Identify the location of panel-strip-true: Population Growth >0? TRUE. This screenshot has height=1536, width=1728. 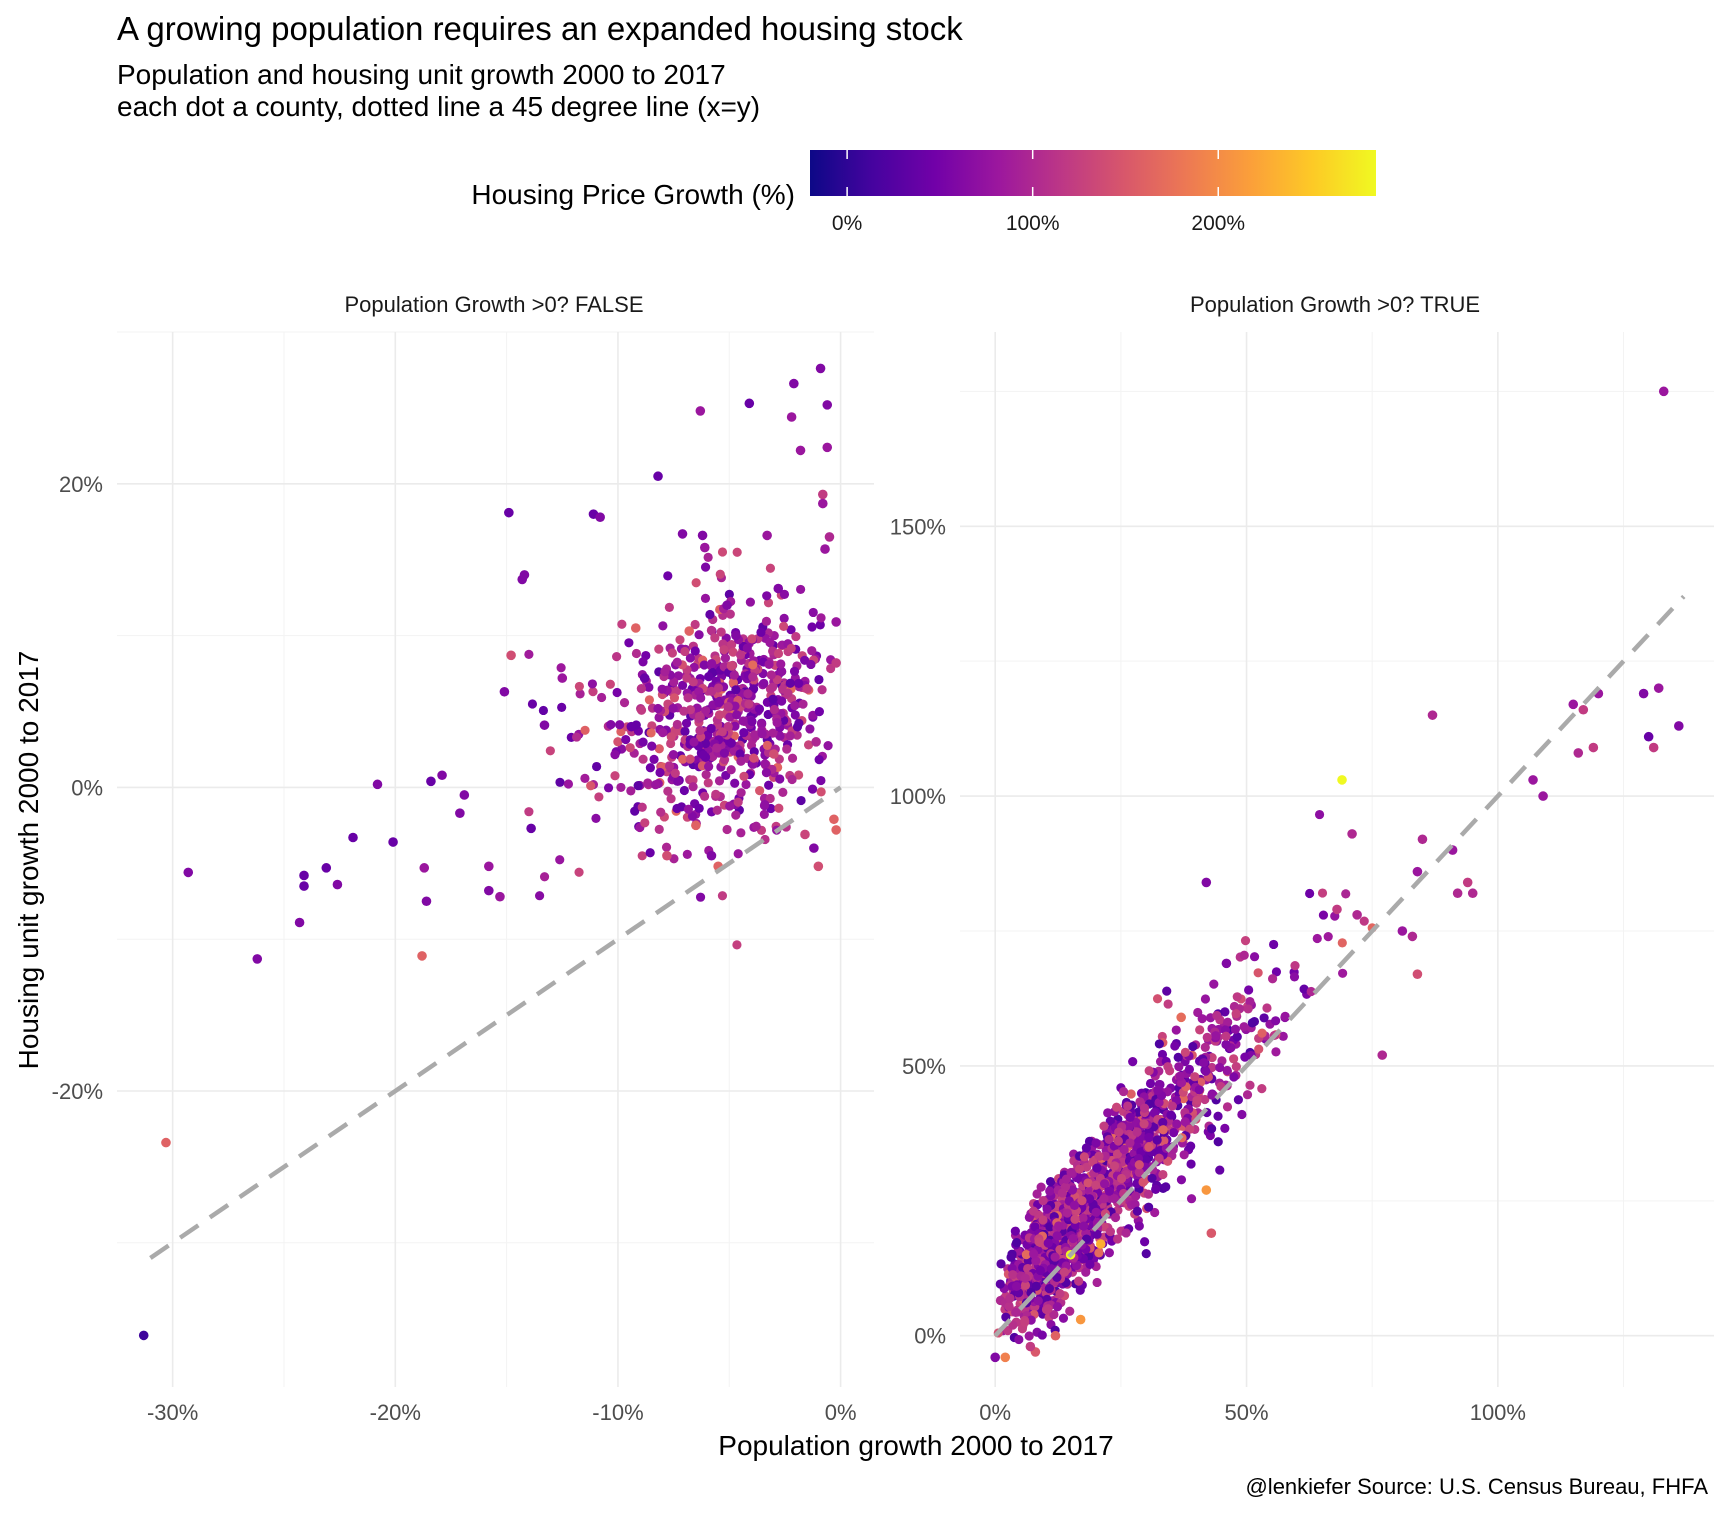
(1335, 304).